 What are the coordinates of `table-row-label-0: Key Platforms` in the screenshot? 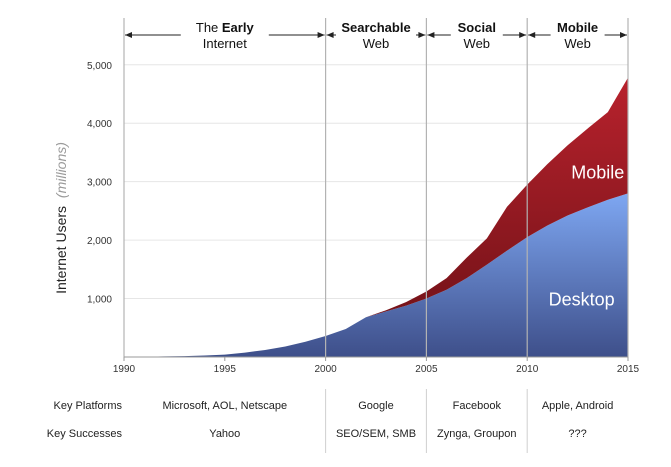 It's located at (88, 406).